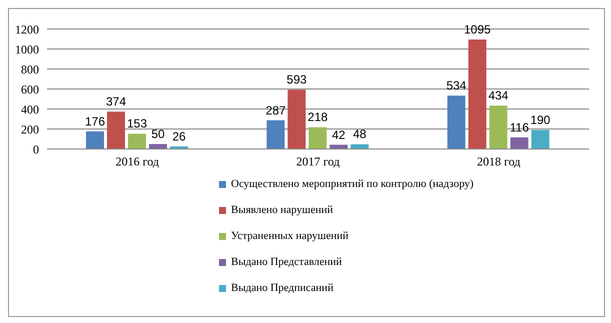  I want to click on data-label: 26, so click(179, 136).